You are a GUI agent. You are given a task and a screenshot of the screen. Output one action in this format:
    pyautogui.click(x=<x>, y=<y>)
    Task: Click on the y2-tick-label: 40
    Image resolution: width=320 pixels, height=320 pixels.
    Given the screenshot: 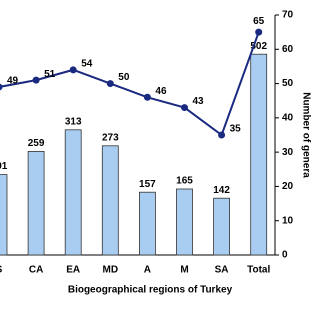 What is the action you would take?
    pyautogui.click(x=288, y=117)
    